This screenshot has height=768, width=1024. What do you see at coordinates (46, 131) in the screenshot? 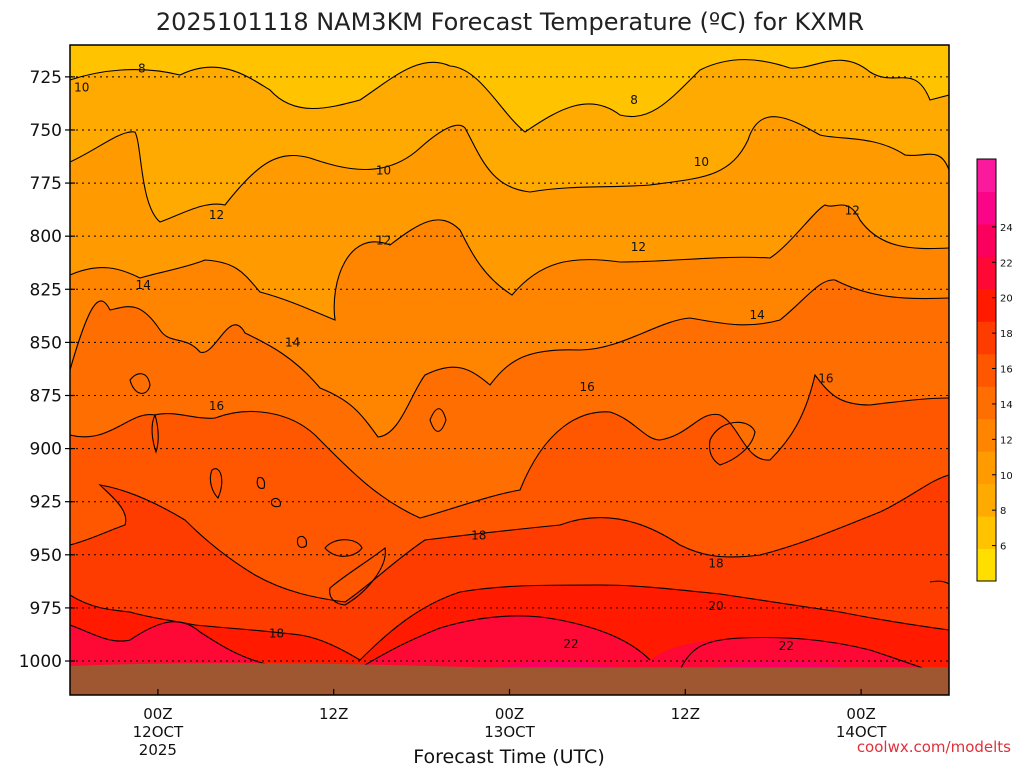
I see `y-tick-label: 750` at bounding box center [46, 131].